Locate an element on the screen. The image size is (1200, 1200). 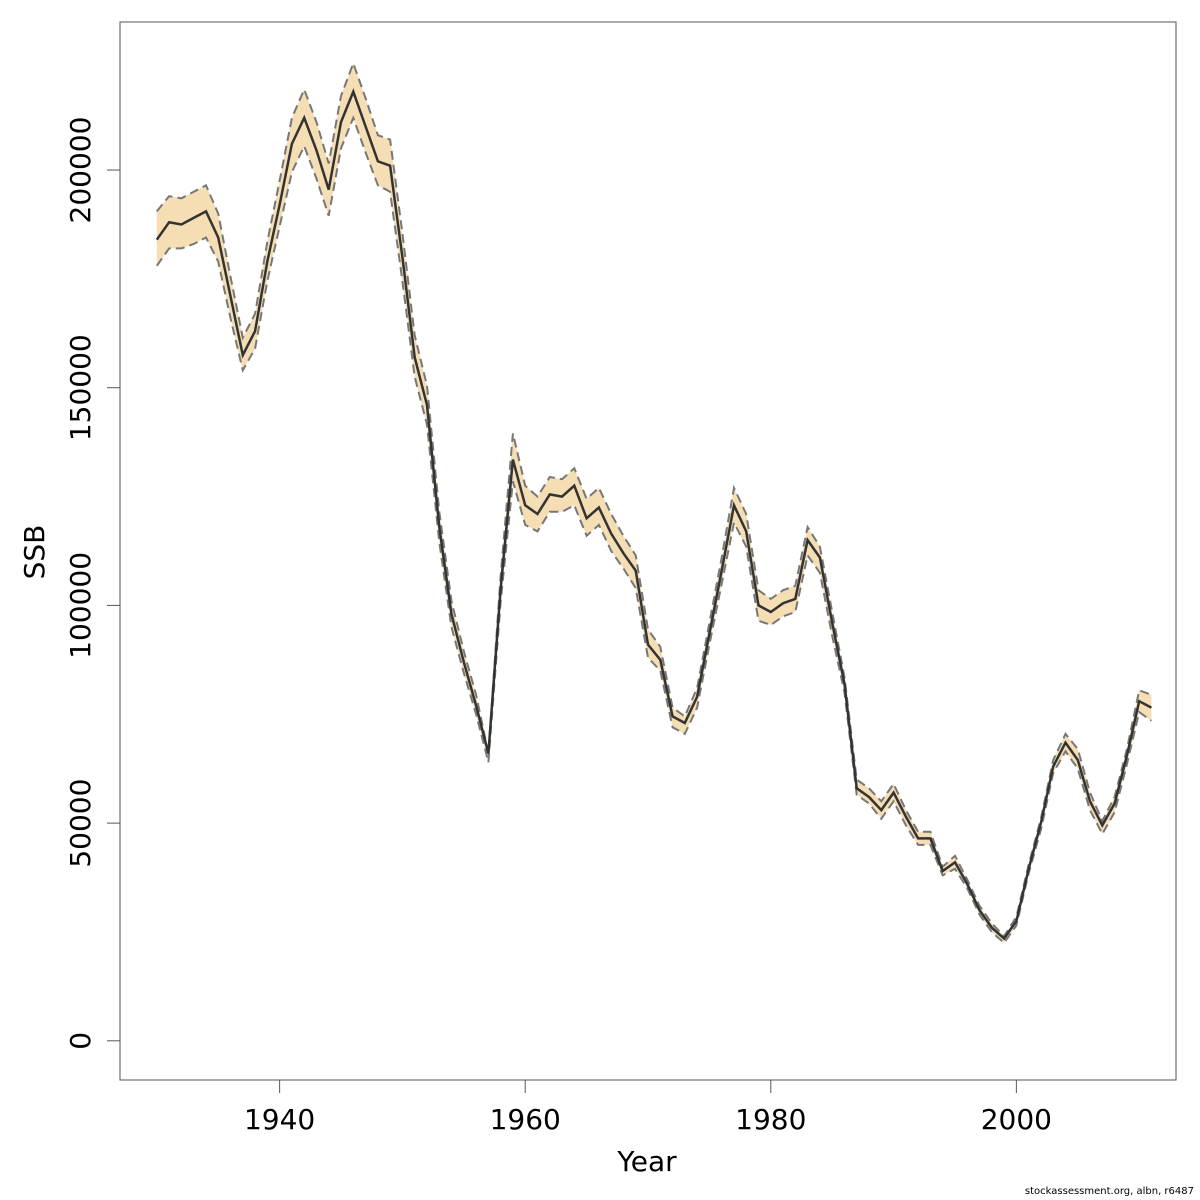
y-tick-label: 0 is located at coordinates (80, 1041).